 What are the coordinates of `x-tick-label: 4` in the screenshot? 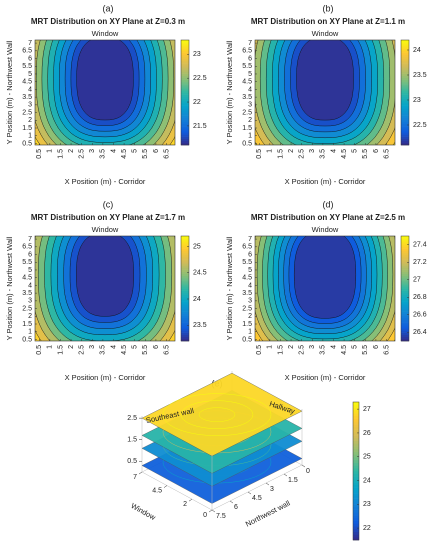 It's located at (333, 347).